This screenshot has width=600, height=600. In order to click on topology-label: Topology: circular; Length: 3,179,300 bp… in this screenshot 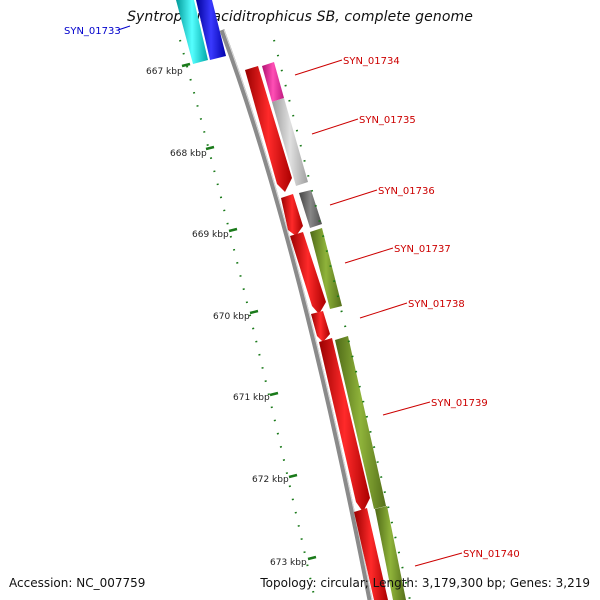, I will do `click(425, 583)`.